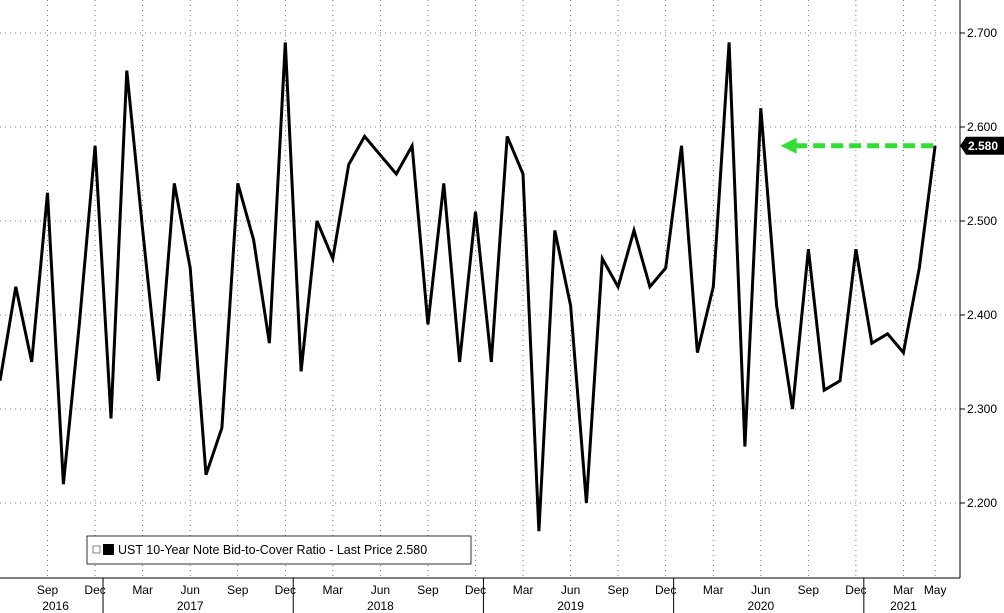  I want to click on last-price-badge, so click(982, 145).